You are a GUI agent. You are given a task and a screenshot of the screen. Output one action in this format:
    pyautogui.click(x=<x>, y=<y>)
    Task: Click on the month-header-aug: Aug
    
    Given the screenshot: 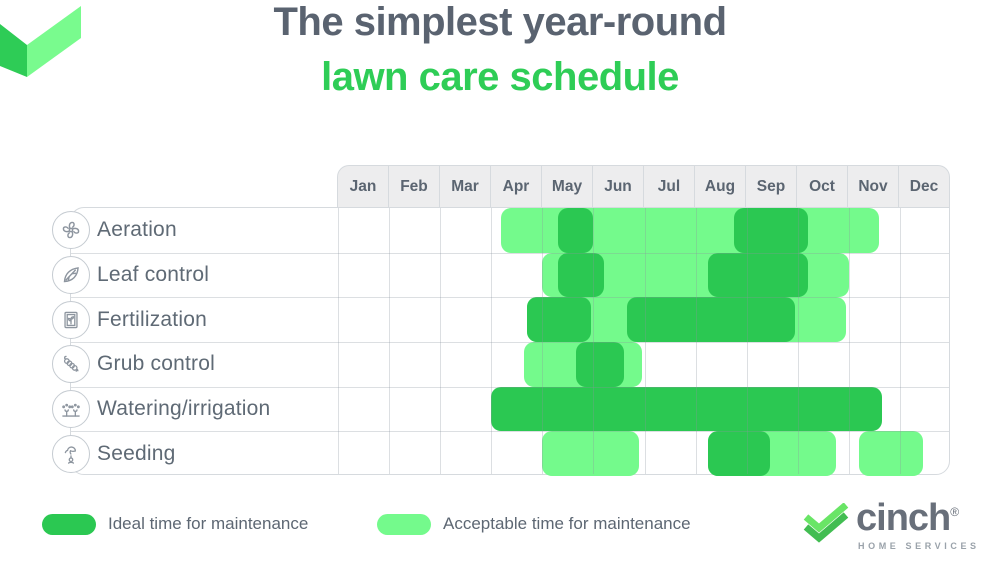 What is the action you would take?
    pyautogui.click(x=719, y=186)
    